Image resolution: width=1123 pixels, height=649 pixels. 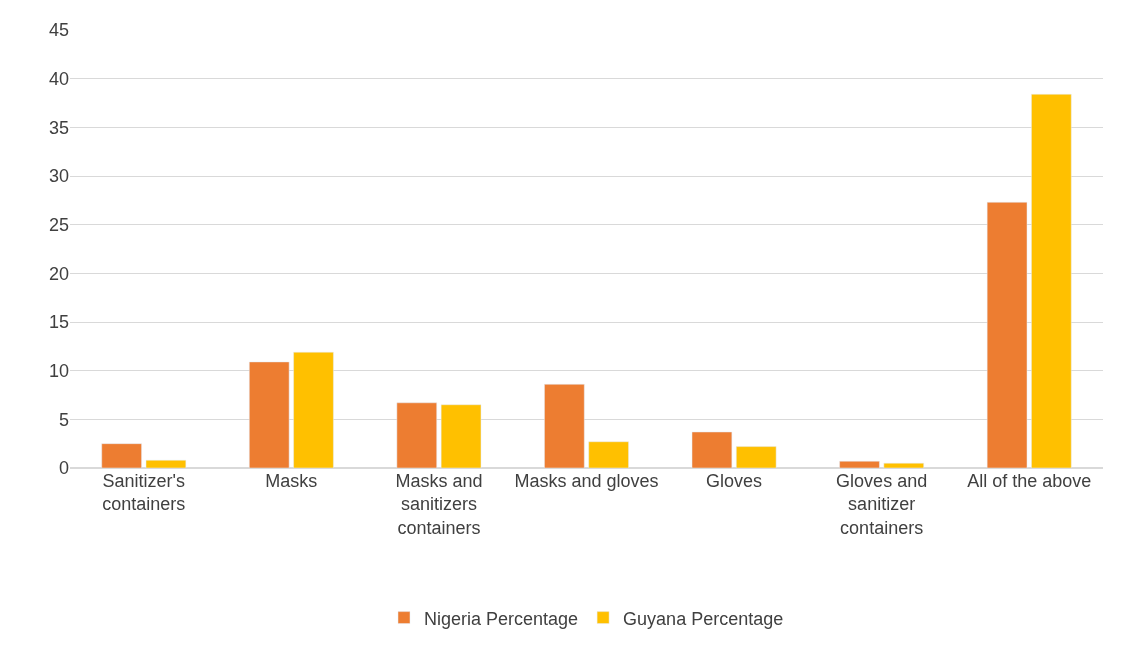 What do you see at coordinates (58, 78) in the screenshot?
I see `y-tick-label: 40` at bounding box center [58, 78].